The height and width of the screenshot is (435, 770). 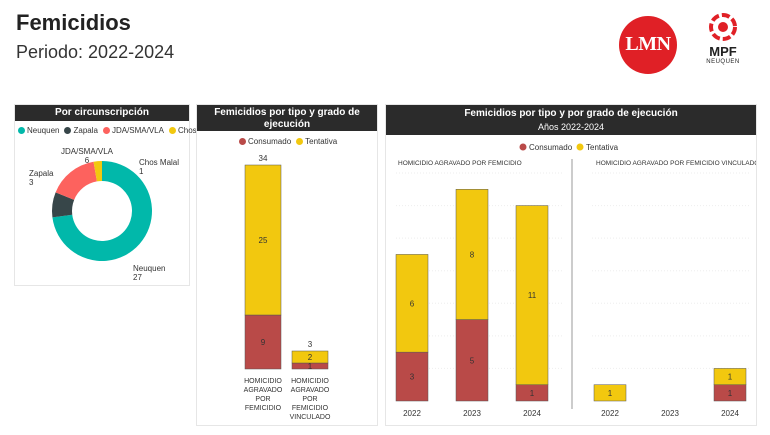 I want to click on donut-slice-label: JDA/SMA/VLA, so click(x=87, y=151).